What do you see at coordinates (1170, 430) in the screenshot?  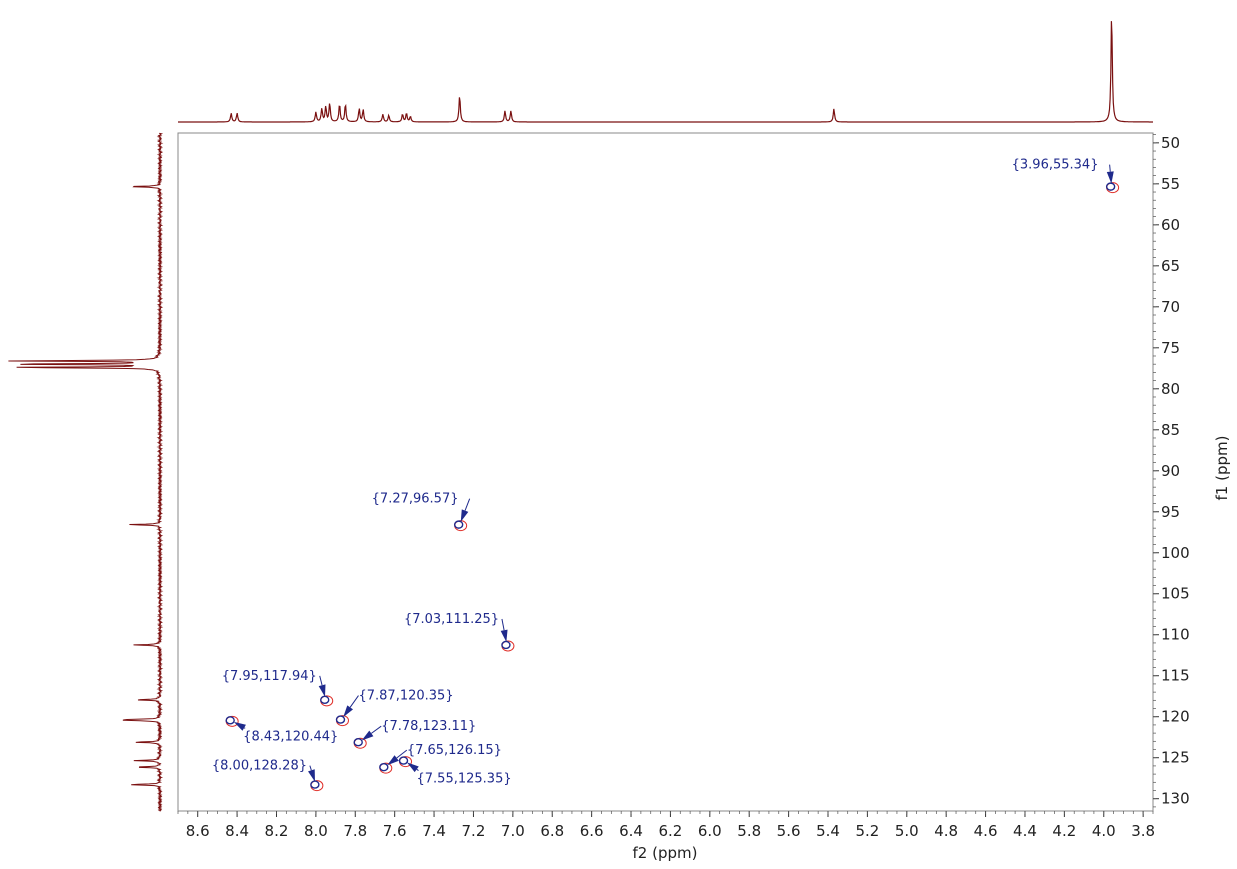 I see `y-tick-label: 85` at bounding box center [1170, 430].